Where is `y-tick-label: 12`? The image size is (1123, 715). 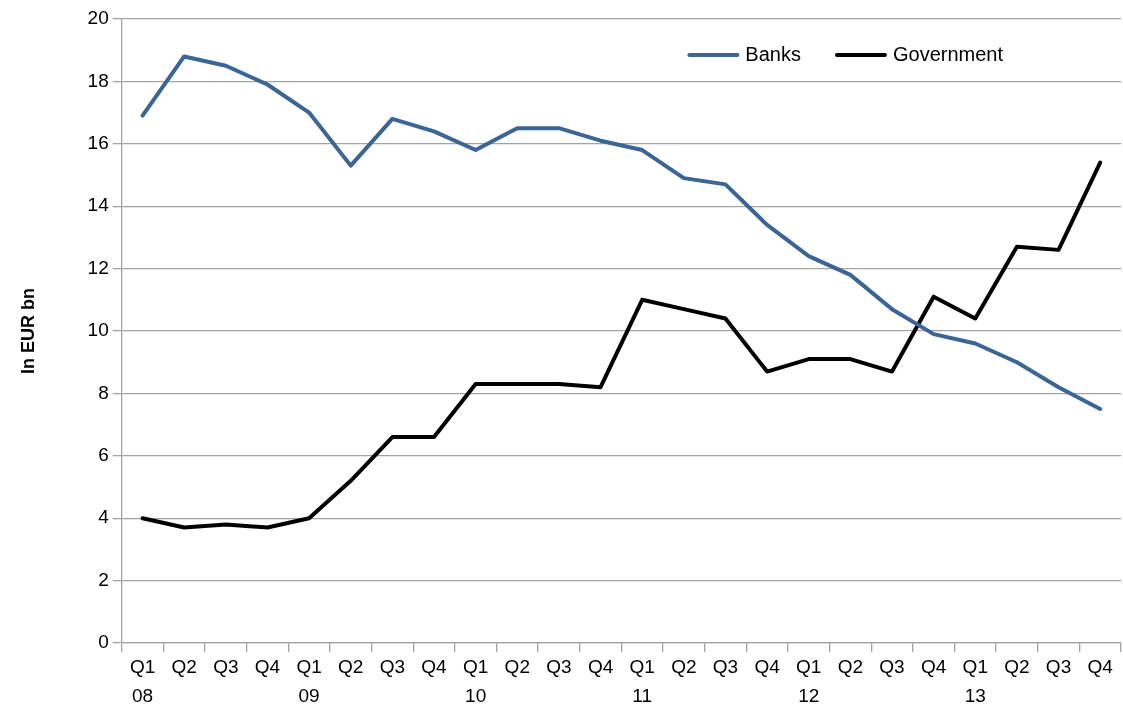 y-tick-label: 12 is located at coordinates (98, 267).